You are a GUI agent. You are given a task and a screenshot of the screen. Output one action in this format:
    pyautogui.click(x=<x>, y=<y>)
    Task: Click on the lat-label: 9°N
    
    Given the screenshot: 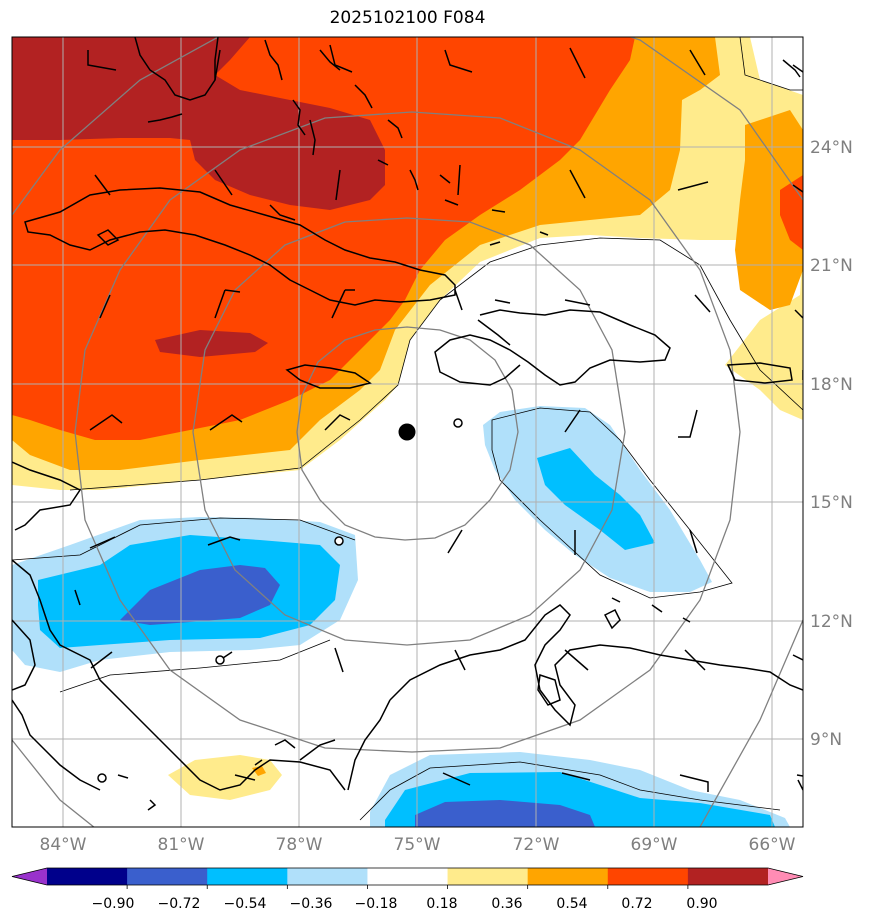 What is the action you would take?
    pyautogui.click(x=826, y=740)
    